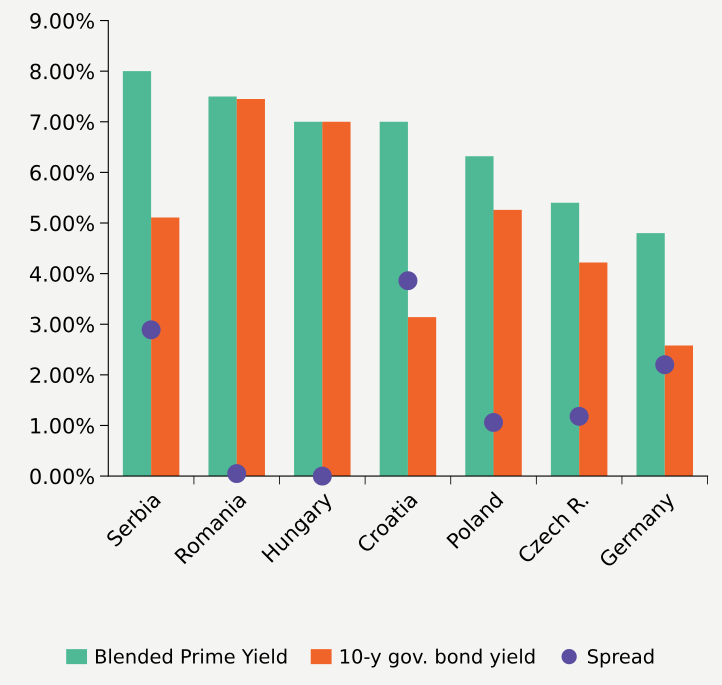 This screenshot has width=722, height=685. Describe the element at coordinates (62, 476) in the screenshot. I see `y-tick-label: 0.00%` at that location.